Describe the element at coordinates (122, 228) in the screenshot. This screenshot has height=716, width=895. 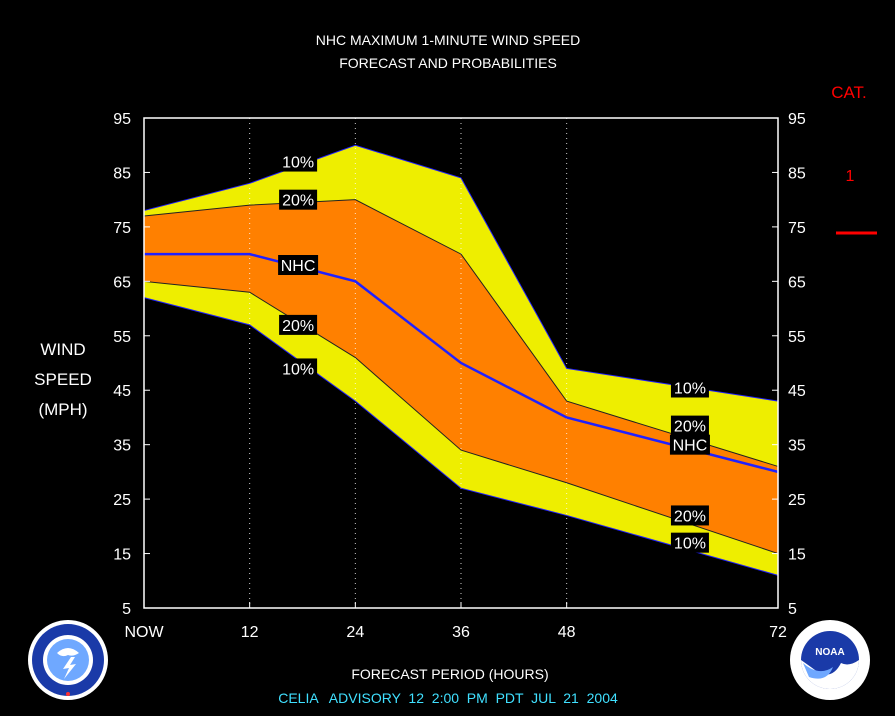
I see `y-tick-label-left-75: 75` at that location.